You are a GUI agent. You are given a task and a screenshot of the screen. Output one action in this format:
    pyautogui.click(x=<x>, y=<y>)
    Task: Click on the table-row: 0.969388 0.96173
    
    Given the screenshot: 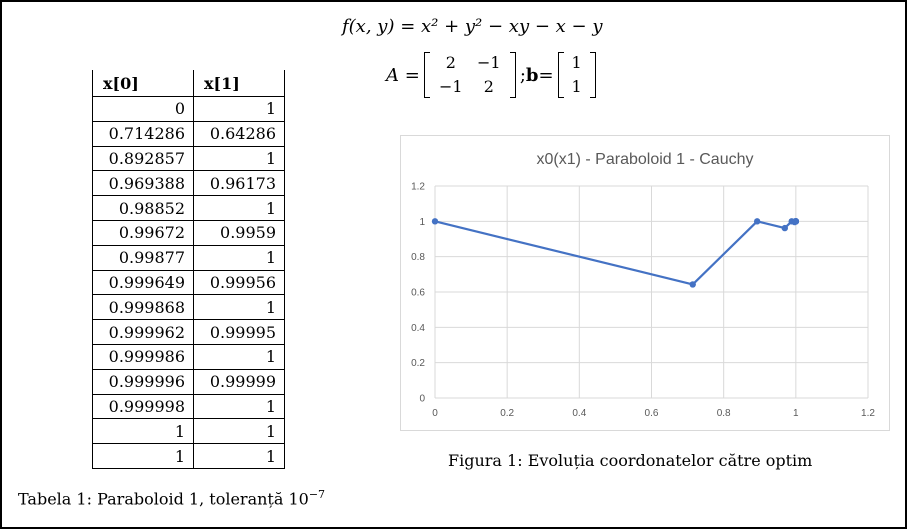 What is the action you would take?
    pyautogui.click(x=188, y=183)
    